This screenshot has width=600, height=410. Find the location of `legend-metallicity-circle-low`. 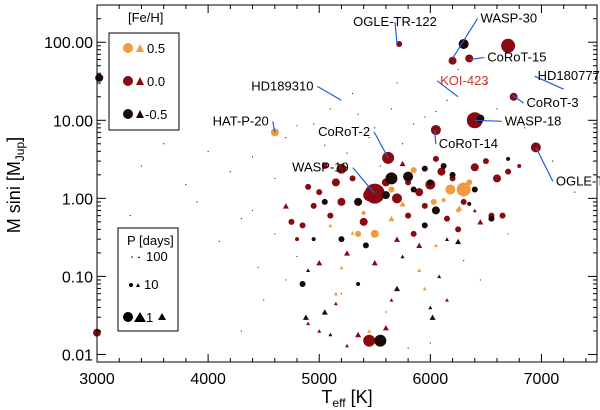

legend-metallicity-circle-low is located at coordinates (128, 114).